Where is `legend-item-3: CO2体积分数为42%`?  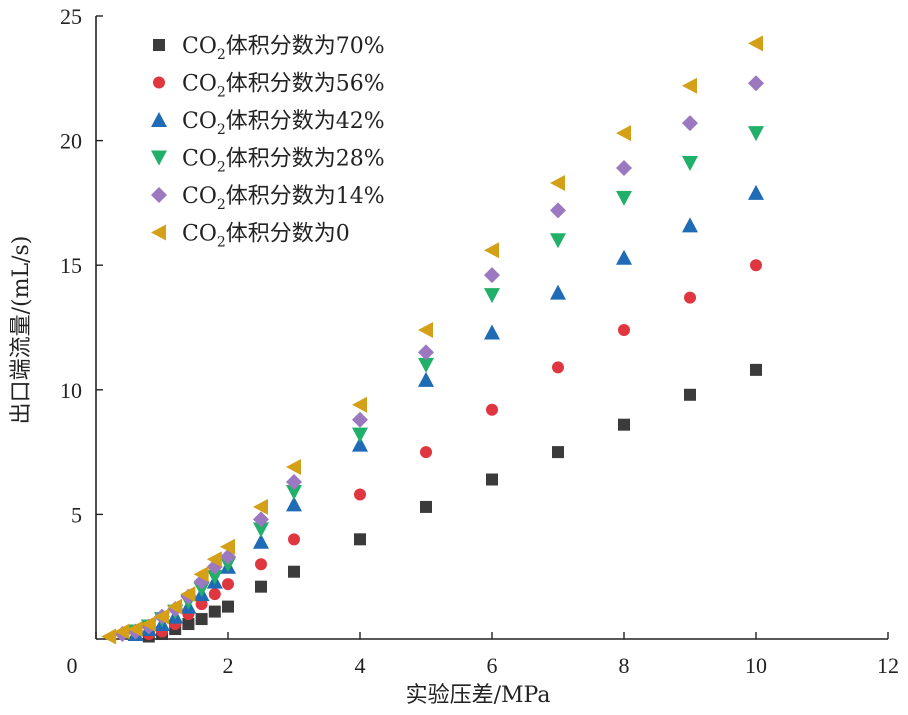 legend-item-3: CO2体积分数为42% is located at coordinates (268, 123).